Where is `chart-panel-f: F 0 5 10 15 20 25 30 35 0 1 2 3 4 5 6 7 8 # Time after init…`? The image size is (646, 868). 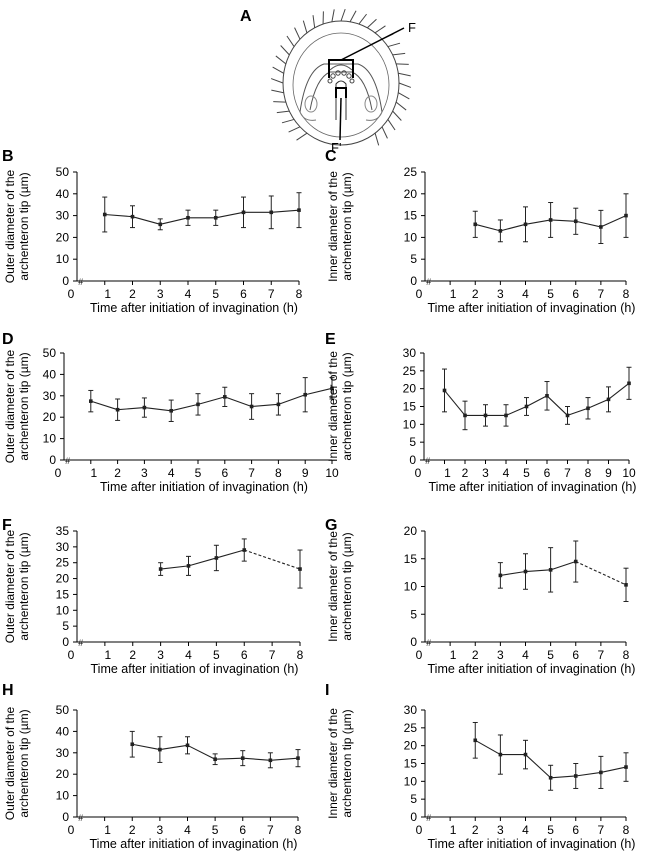 chart-panel-f: F 0 5 10 15 20 25 30 35 0 1 2 3 4 5 6 7 8 # Time after init… is located at coordinates (161, 601).